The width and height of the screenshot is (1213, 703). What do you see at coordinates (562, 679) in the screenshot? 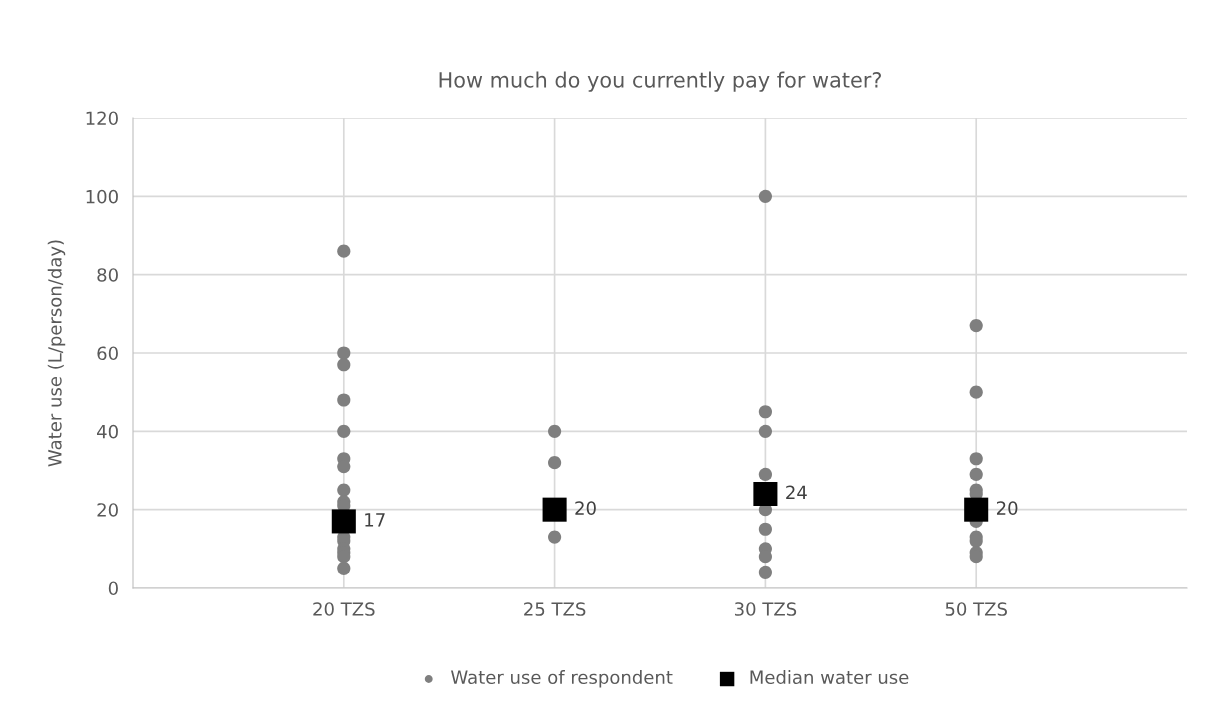
I see `legend-label: Water use of respondent` at bounding box center [562, 679].